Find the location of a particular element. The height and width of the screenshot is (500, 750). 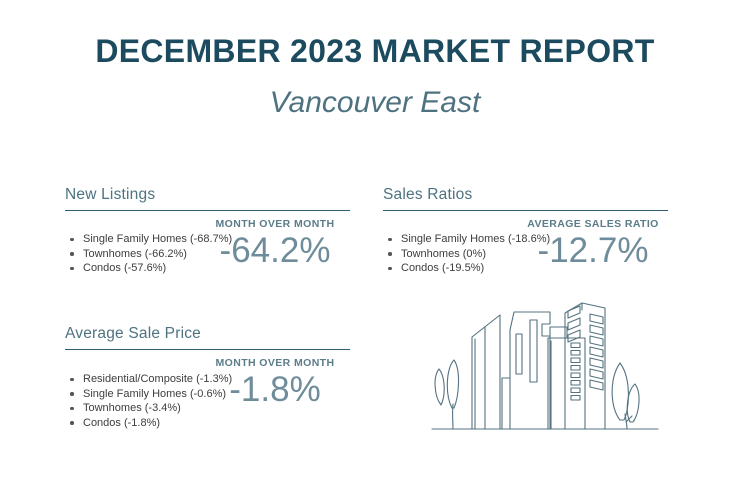

city-skyline-illustration is located at coordinates (545, 366).